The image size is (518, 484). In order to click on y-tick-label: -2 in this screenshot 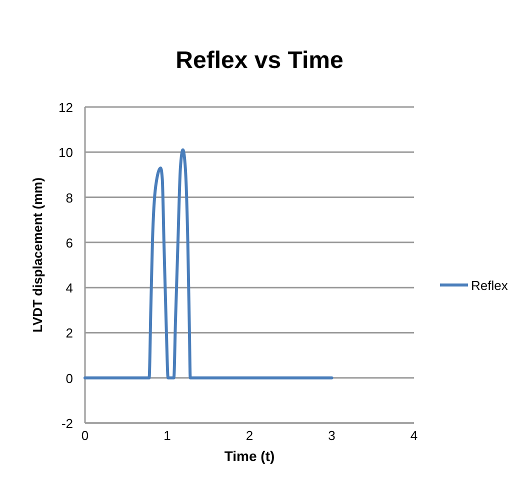, I will do `click(67, 423)`.